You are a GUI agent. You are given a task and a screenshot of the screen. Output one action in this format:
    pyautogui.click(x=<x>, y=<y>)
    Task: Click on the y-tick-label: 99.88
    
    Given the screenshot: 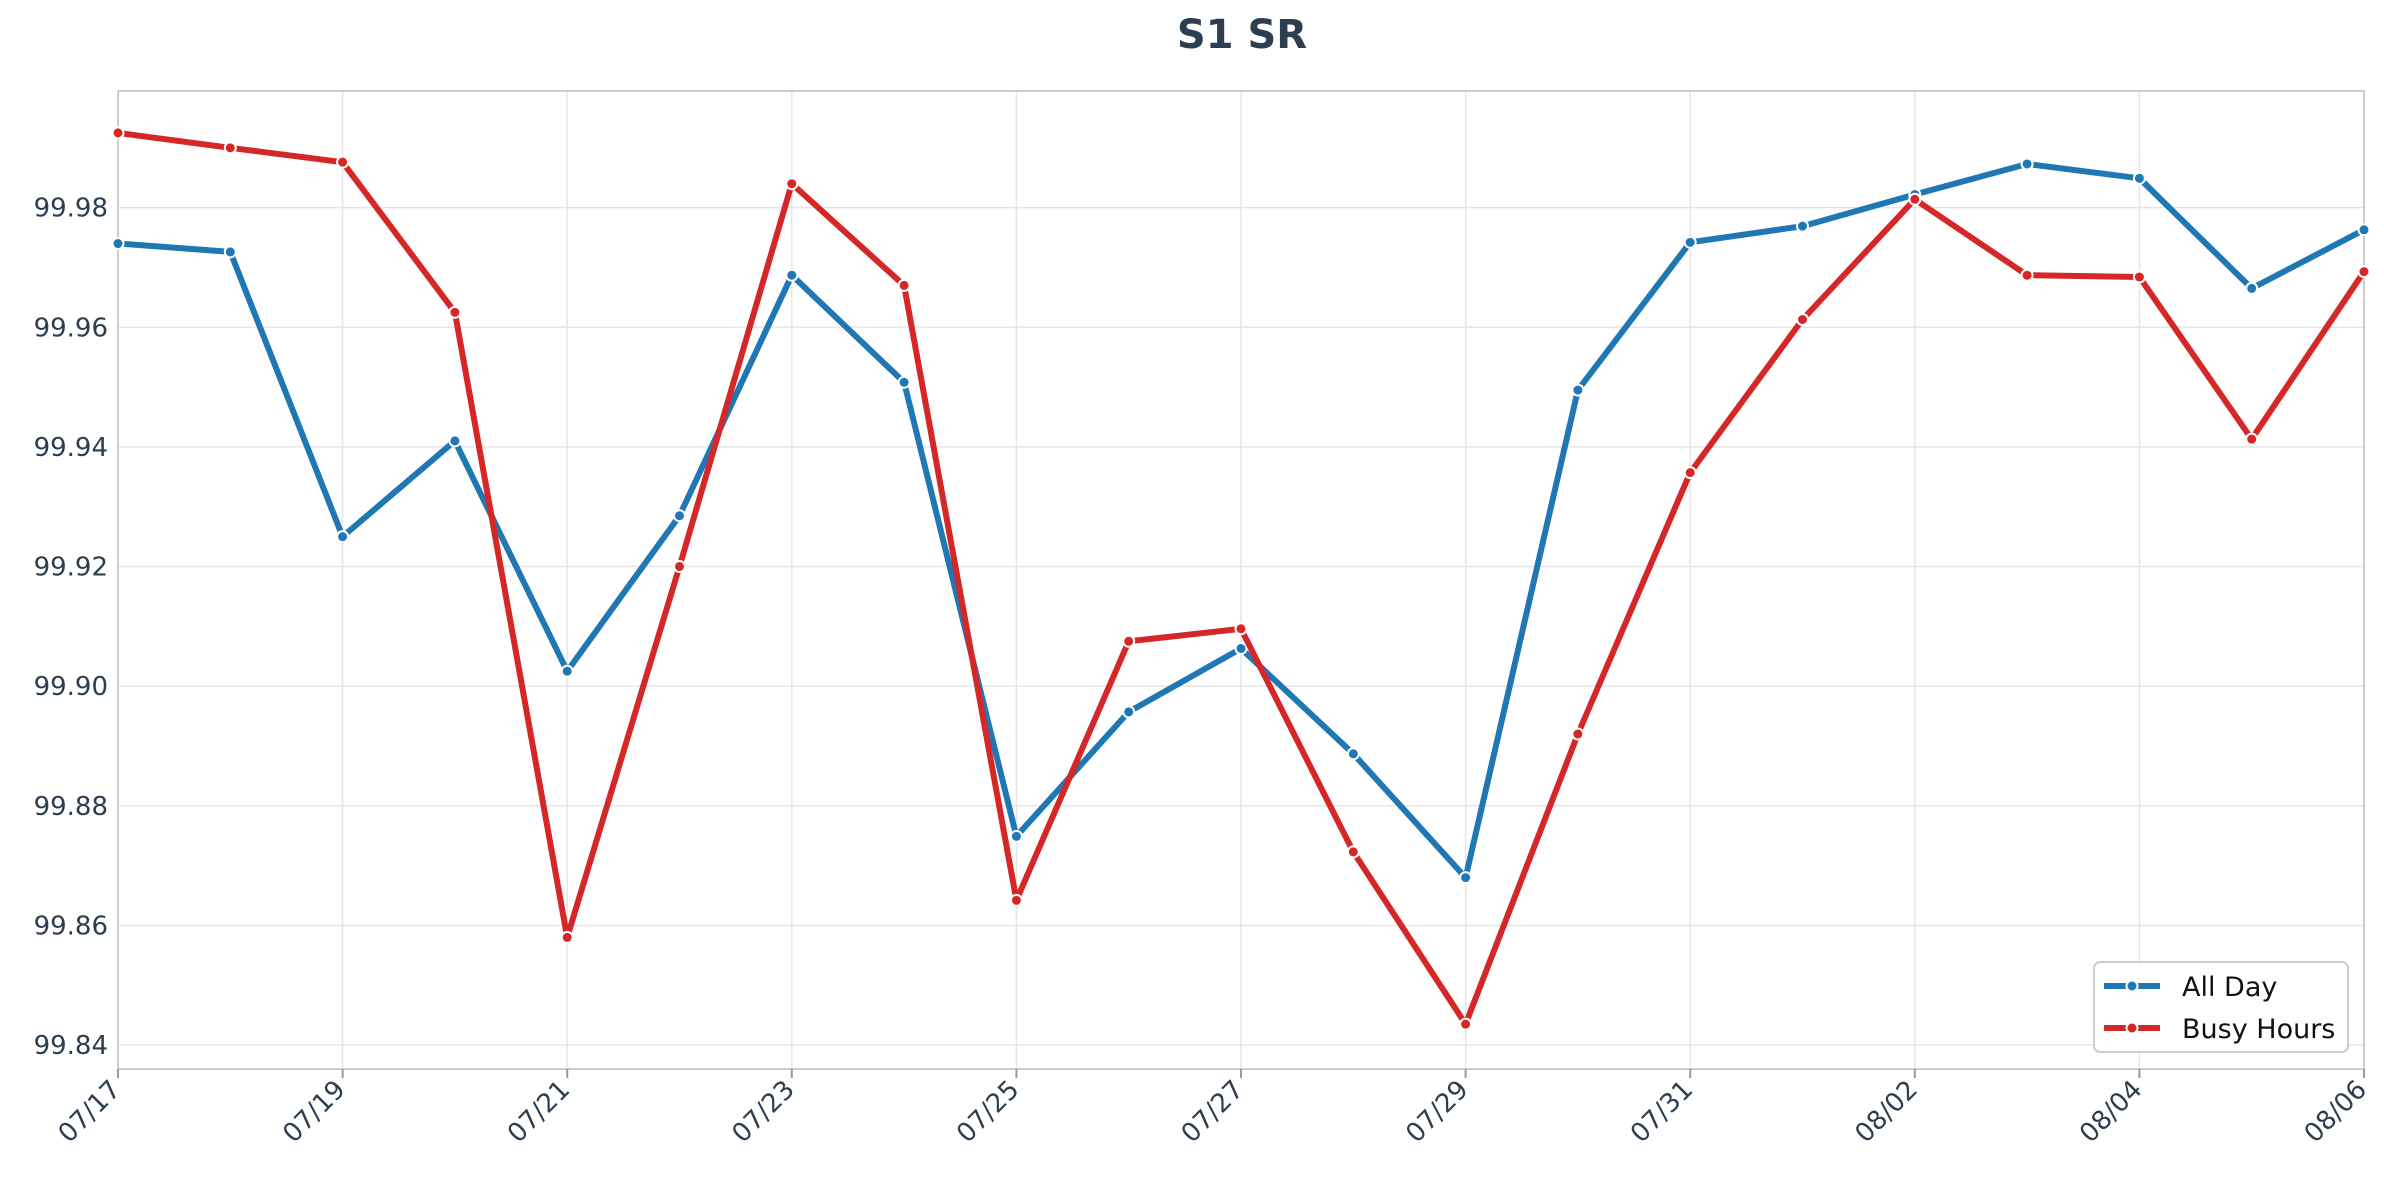 What is the action you would take?
    pyautogui.click(x=71, y=807)
    